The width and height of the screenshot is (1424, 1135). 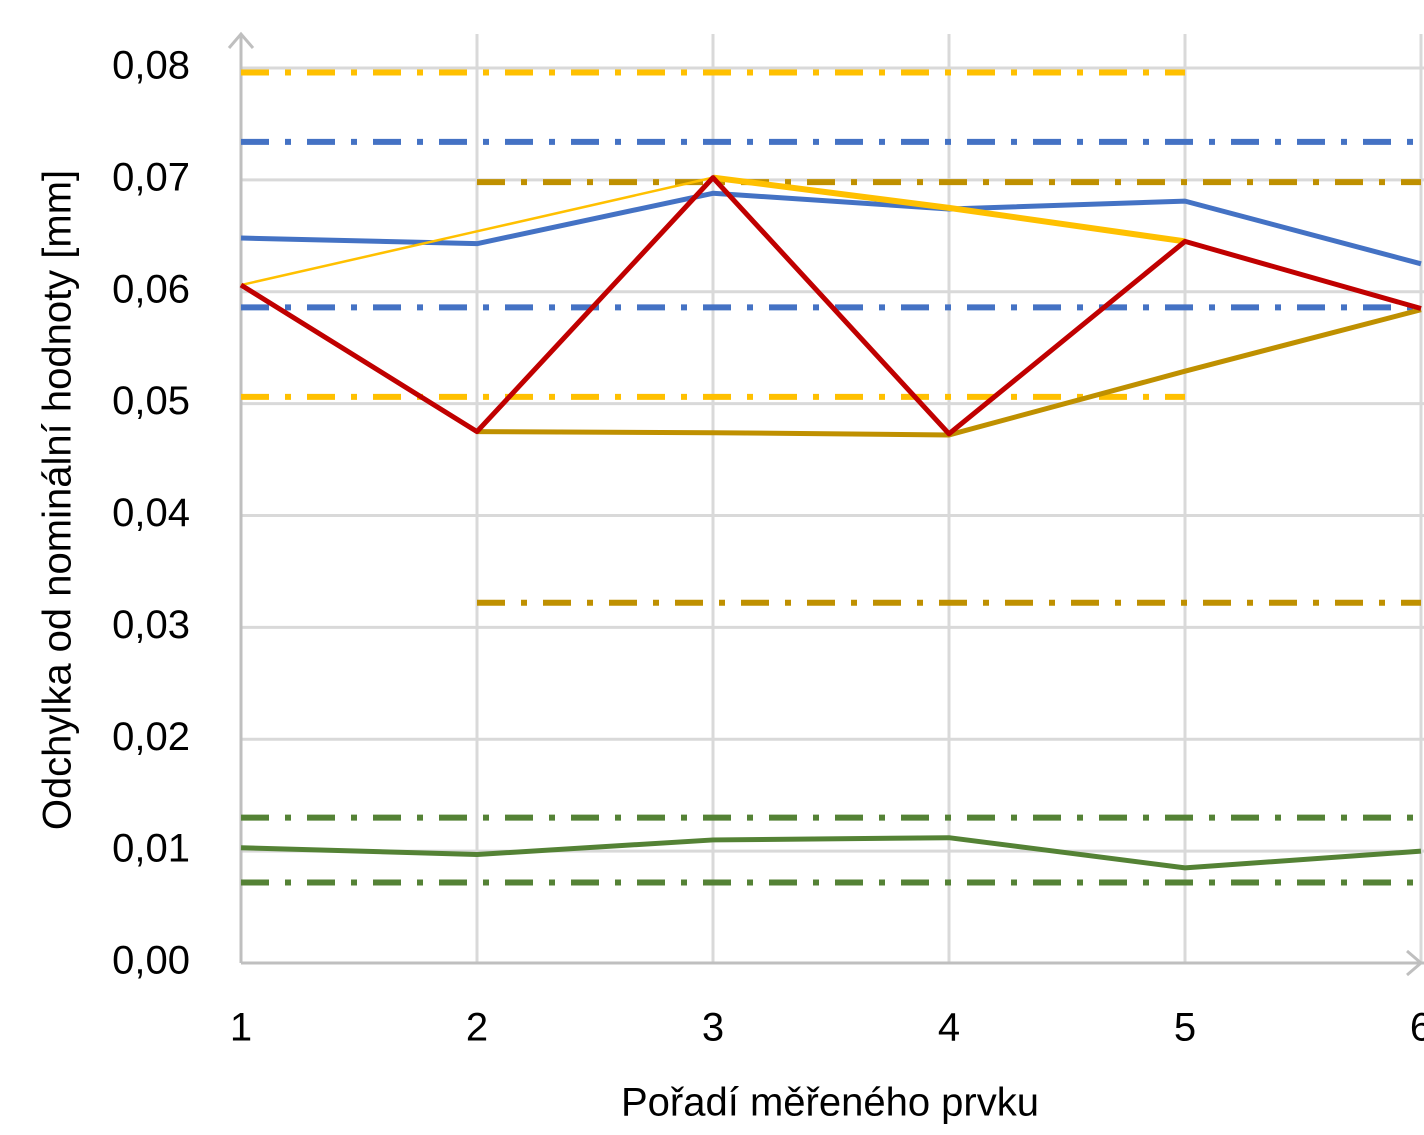 What do you see at coordinates (1185, 1028) in the screenshot?
I see `x-tick-label: 5` at bounding box center [1185, 1028].